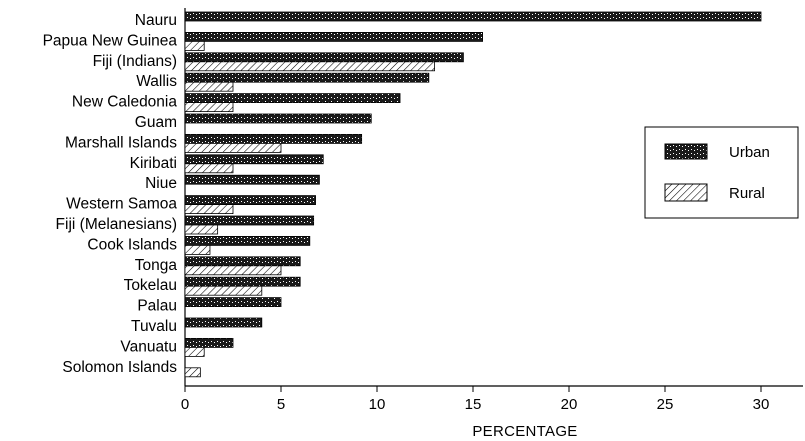 The height and width of the screenshot is (441, 805). Describe the element at coordinates (150, 285) in the screenshot. I see `category-label: Tokelau` at that location.